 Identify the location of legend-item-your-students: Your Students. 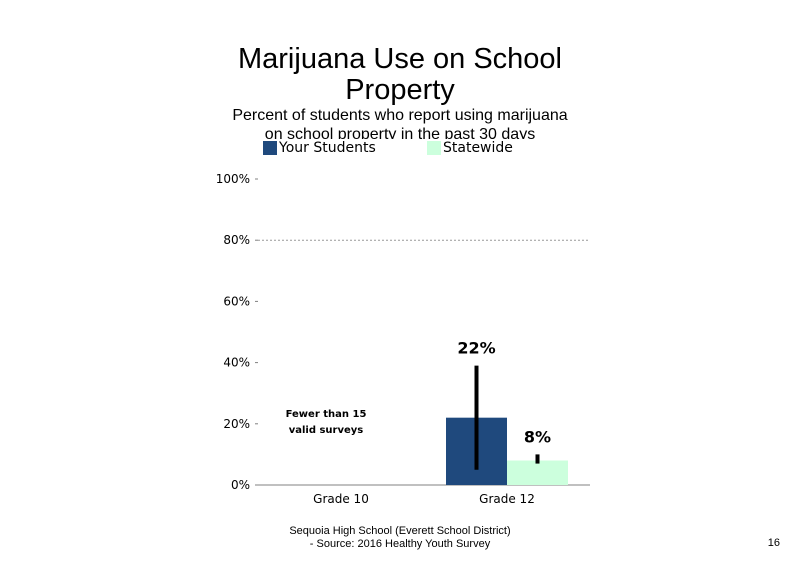
(319, 148).